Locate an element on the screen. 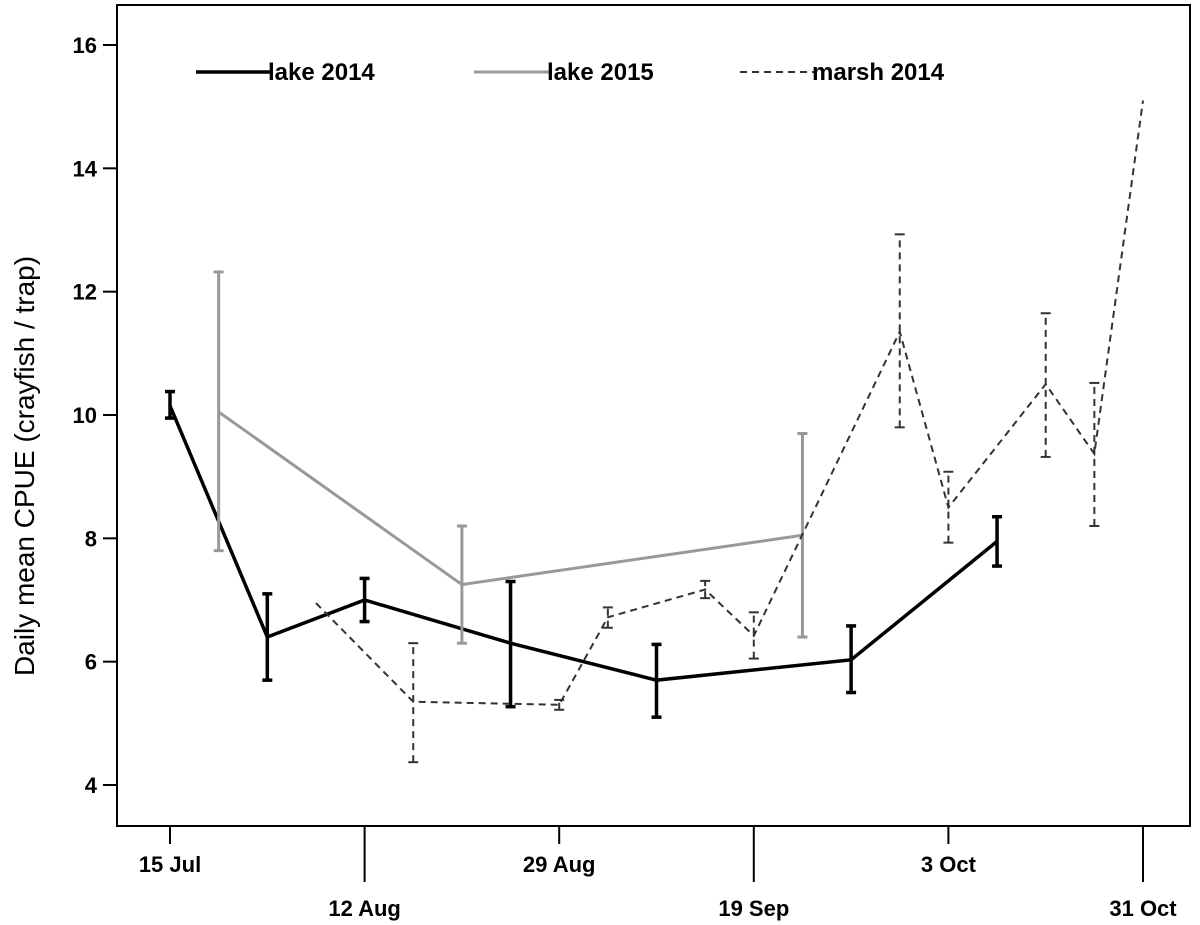 The image size is (1200, 925). legend-entry-lake-2014: lake 2014 is located at coordinates (285, 72).